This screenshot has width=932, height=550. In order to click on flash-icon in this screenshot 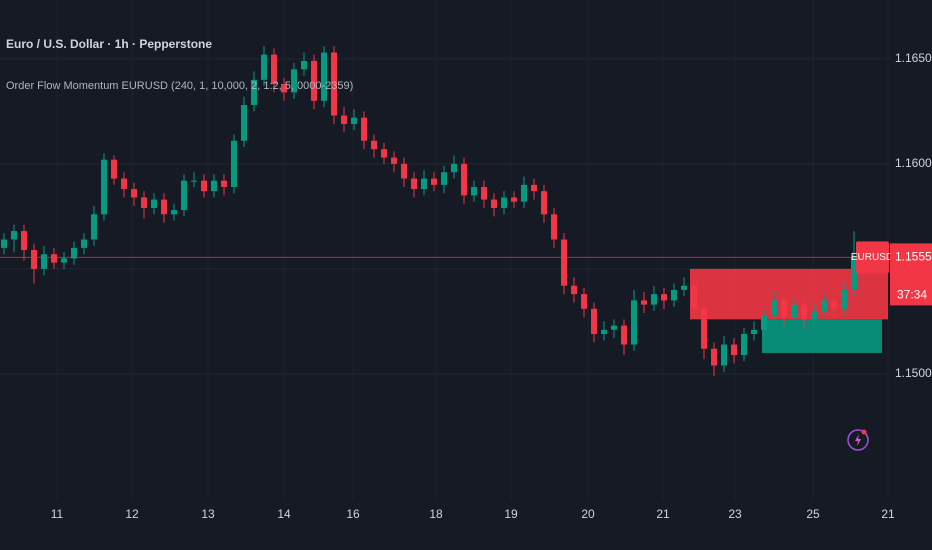, I will do `click(858, 440)`.